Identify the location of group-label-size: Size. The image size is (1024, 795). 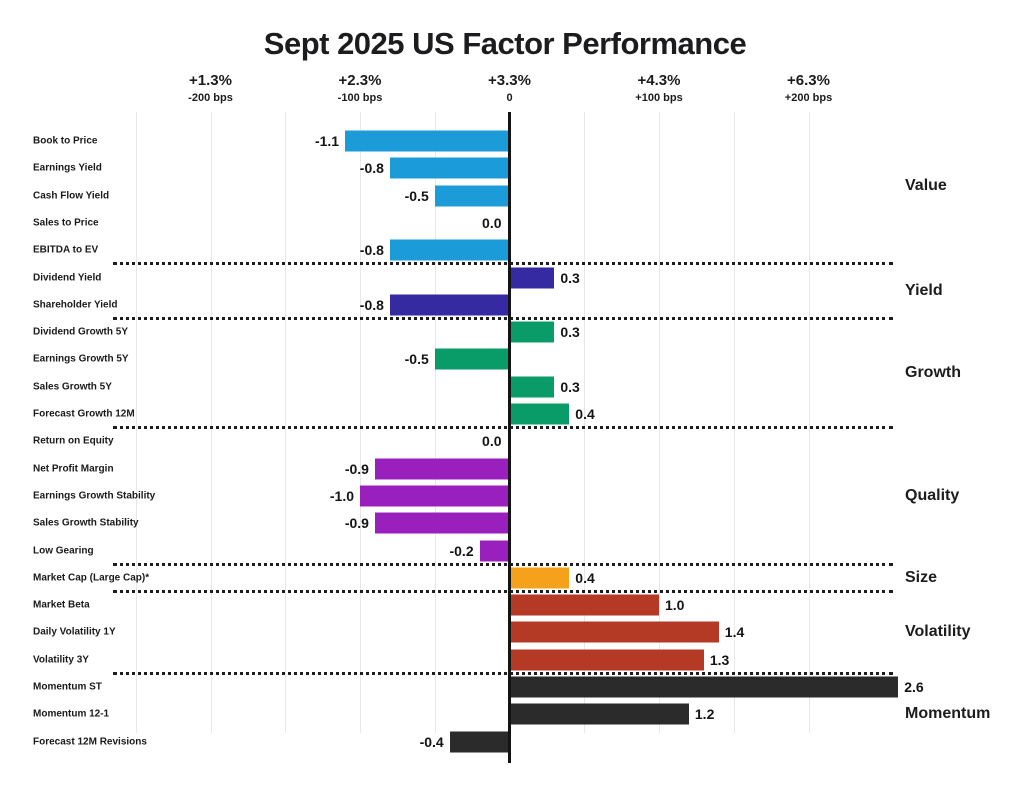
(921, 577).